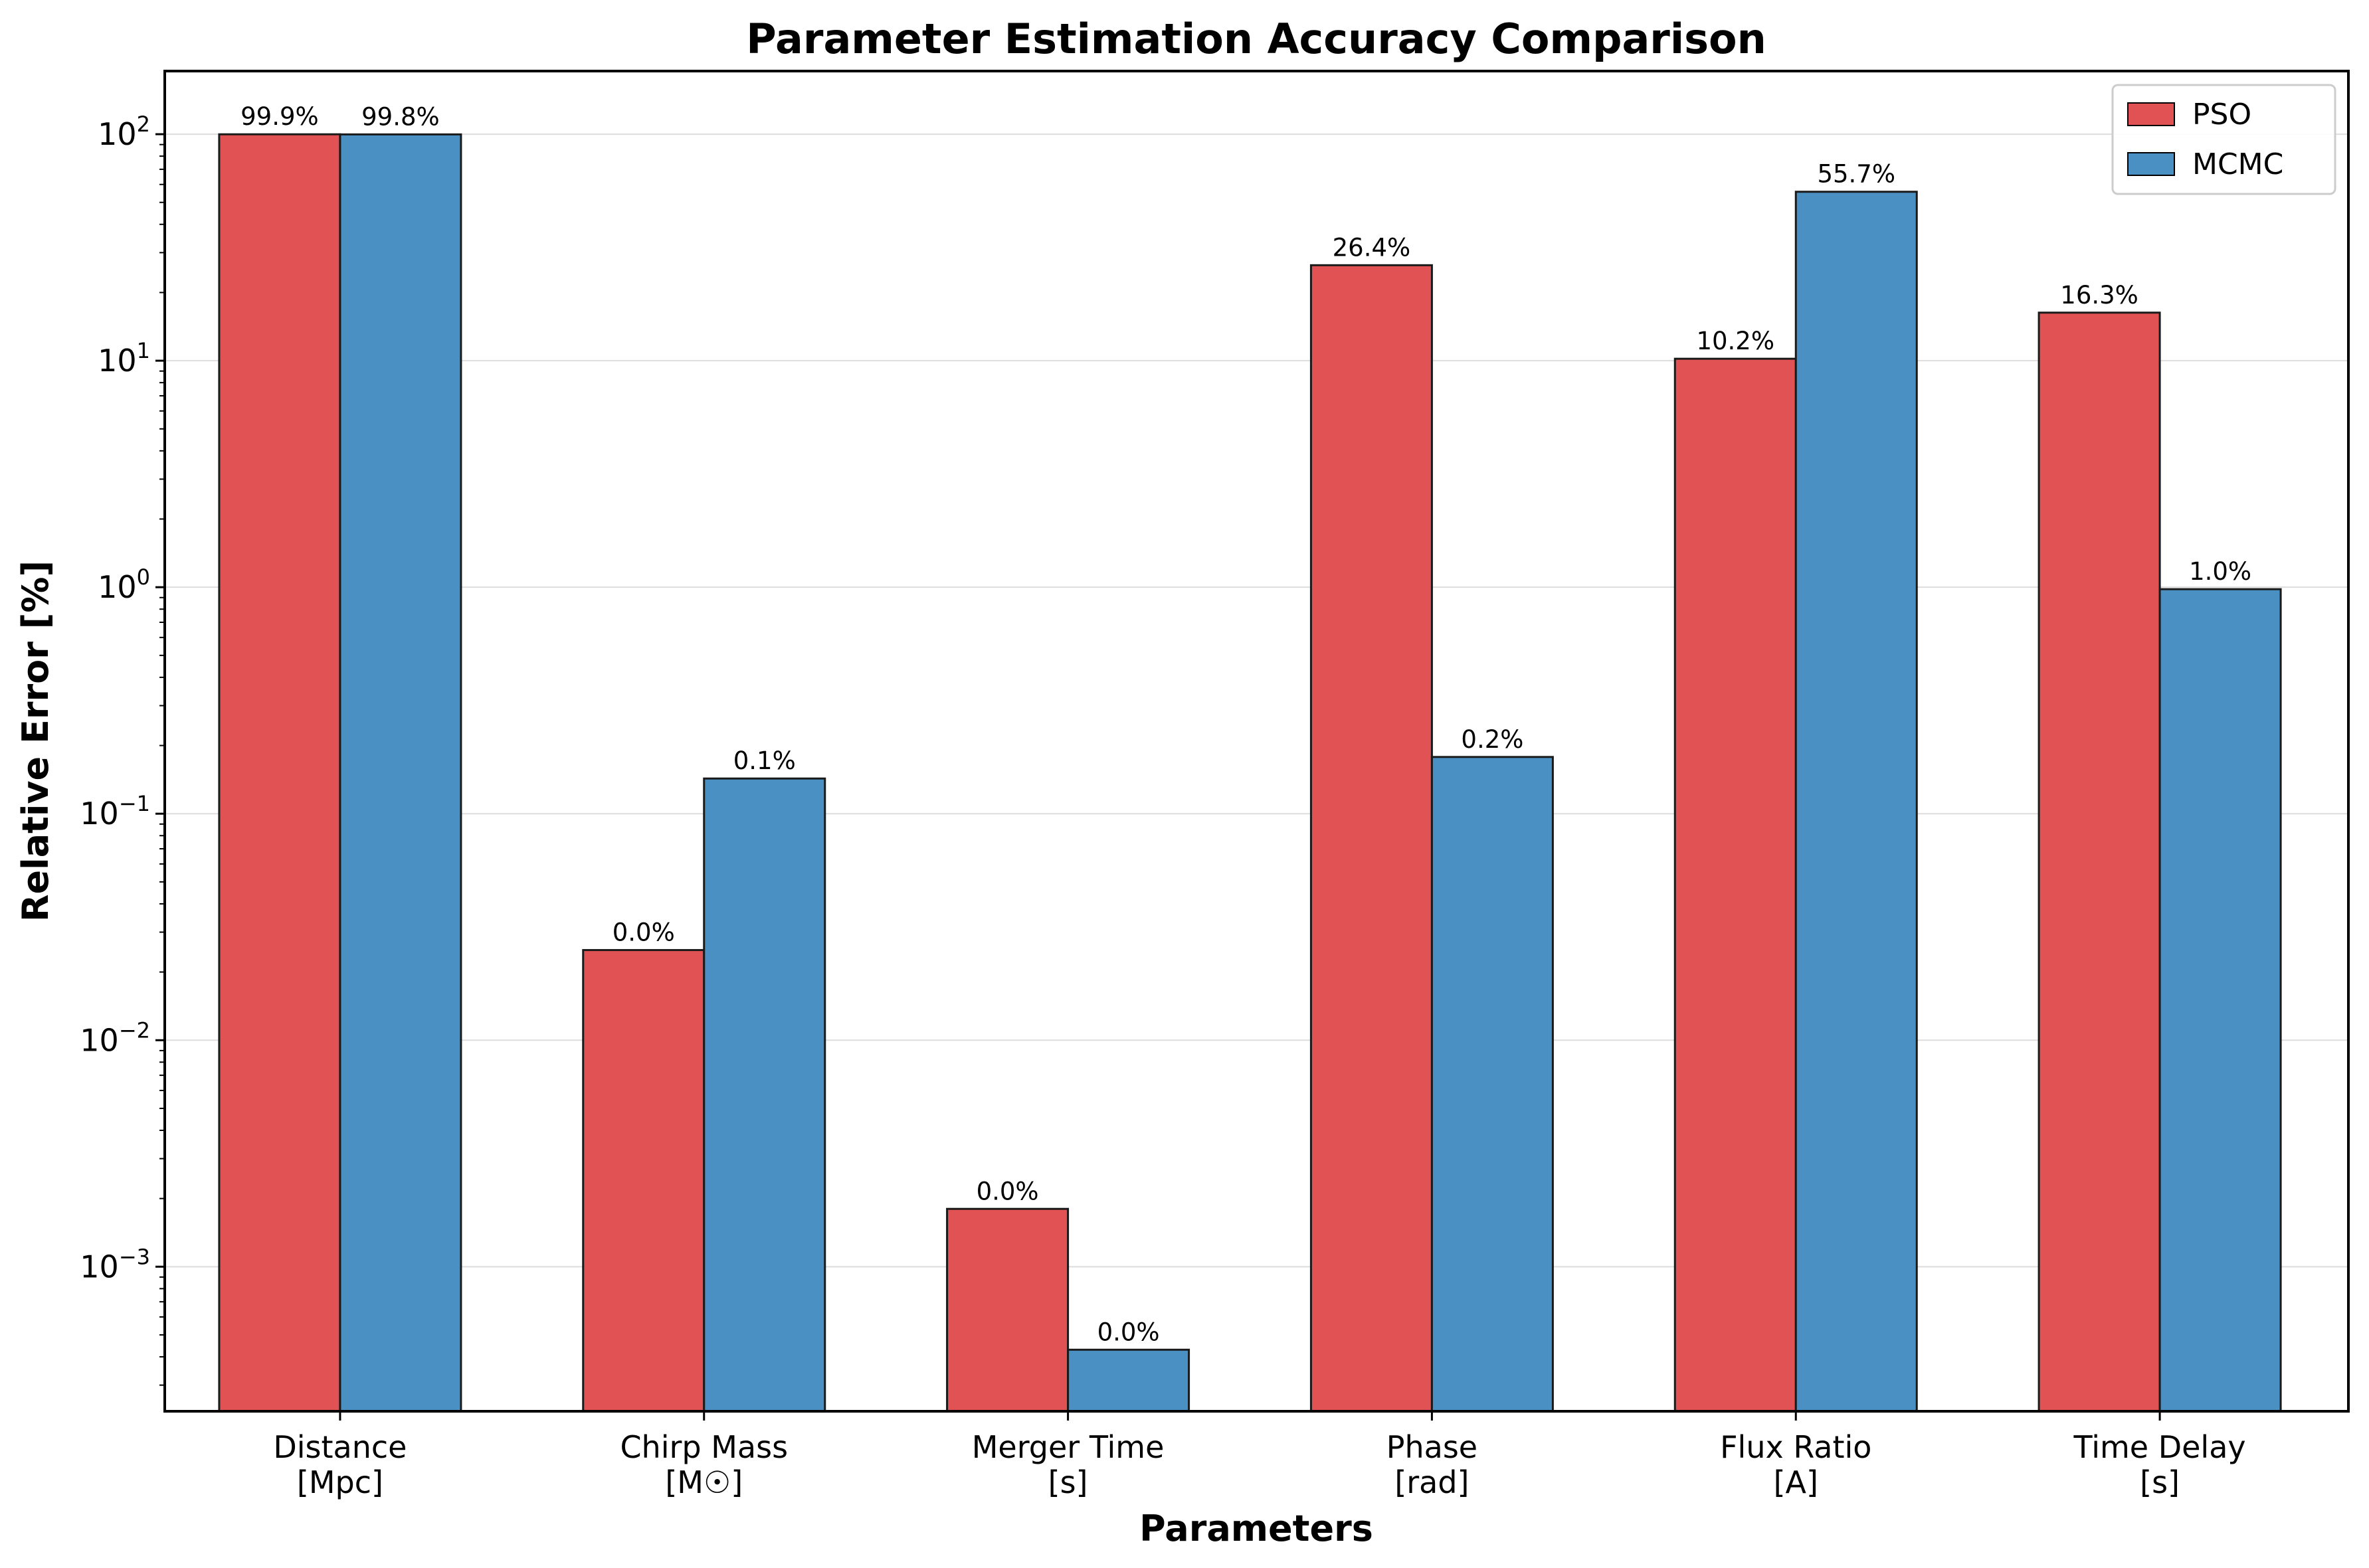 This screenshot has width=2369, height=1568. Describe the element at coordinates (400, 116) in the screenshot. I see `data-label: 99.8%` at that location.